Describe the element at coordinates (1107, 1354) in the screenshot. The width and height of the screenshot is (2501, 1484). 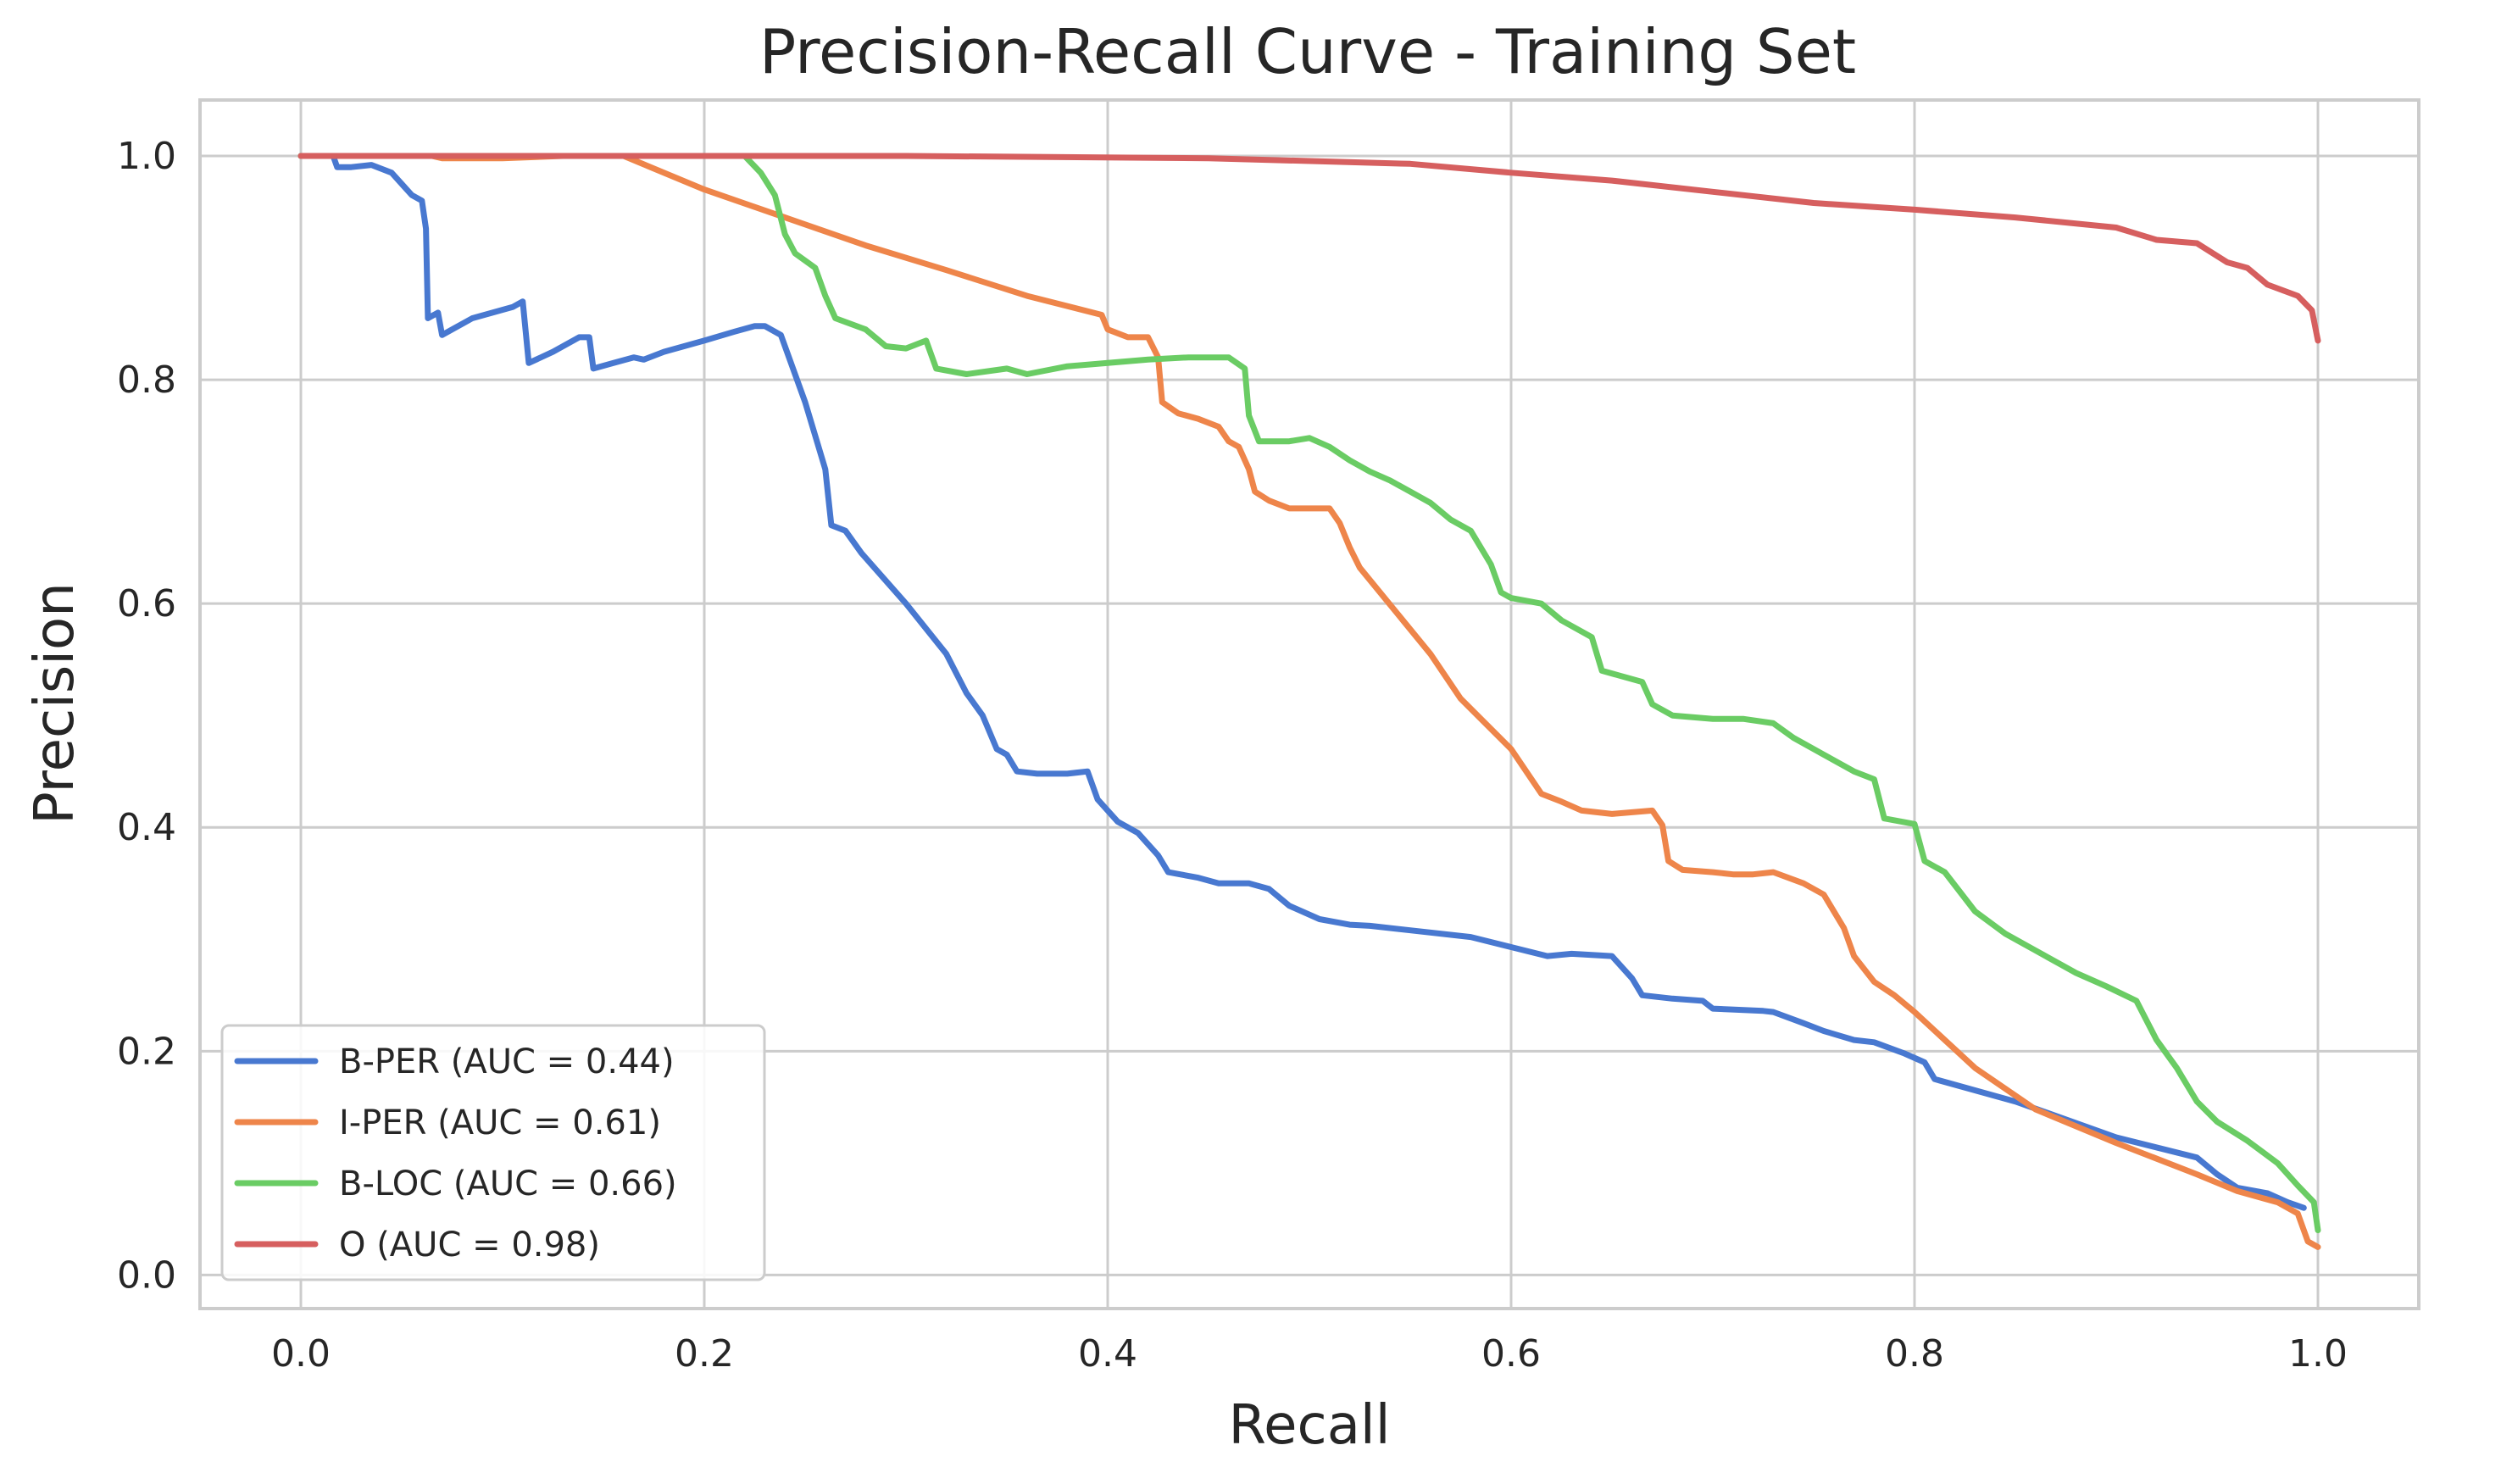
I see `x-tick-label: 0.4` at that location.